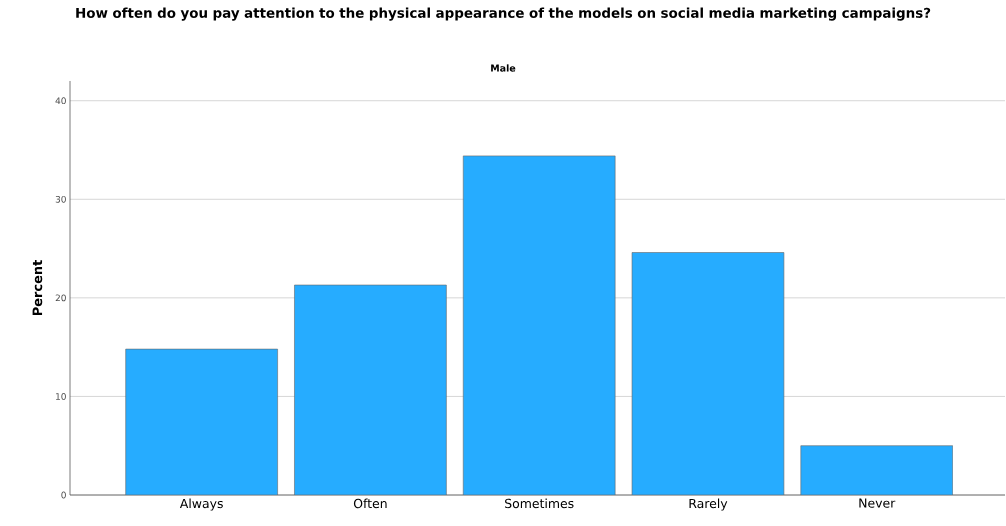 This screenshot has width=1006, height=526. I want to click on x-tick-label: Sometimes, so click(539, 503).